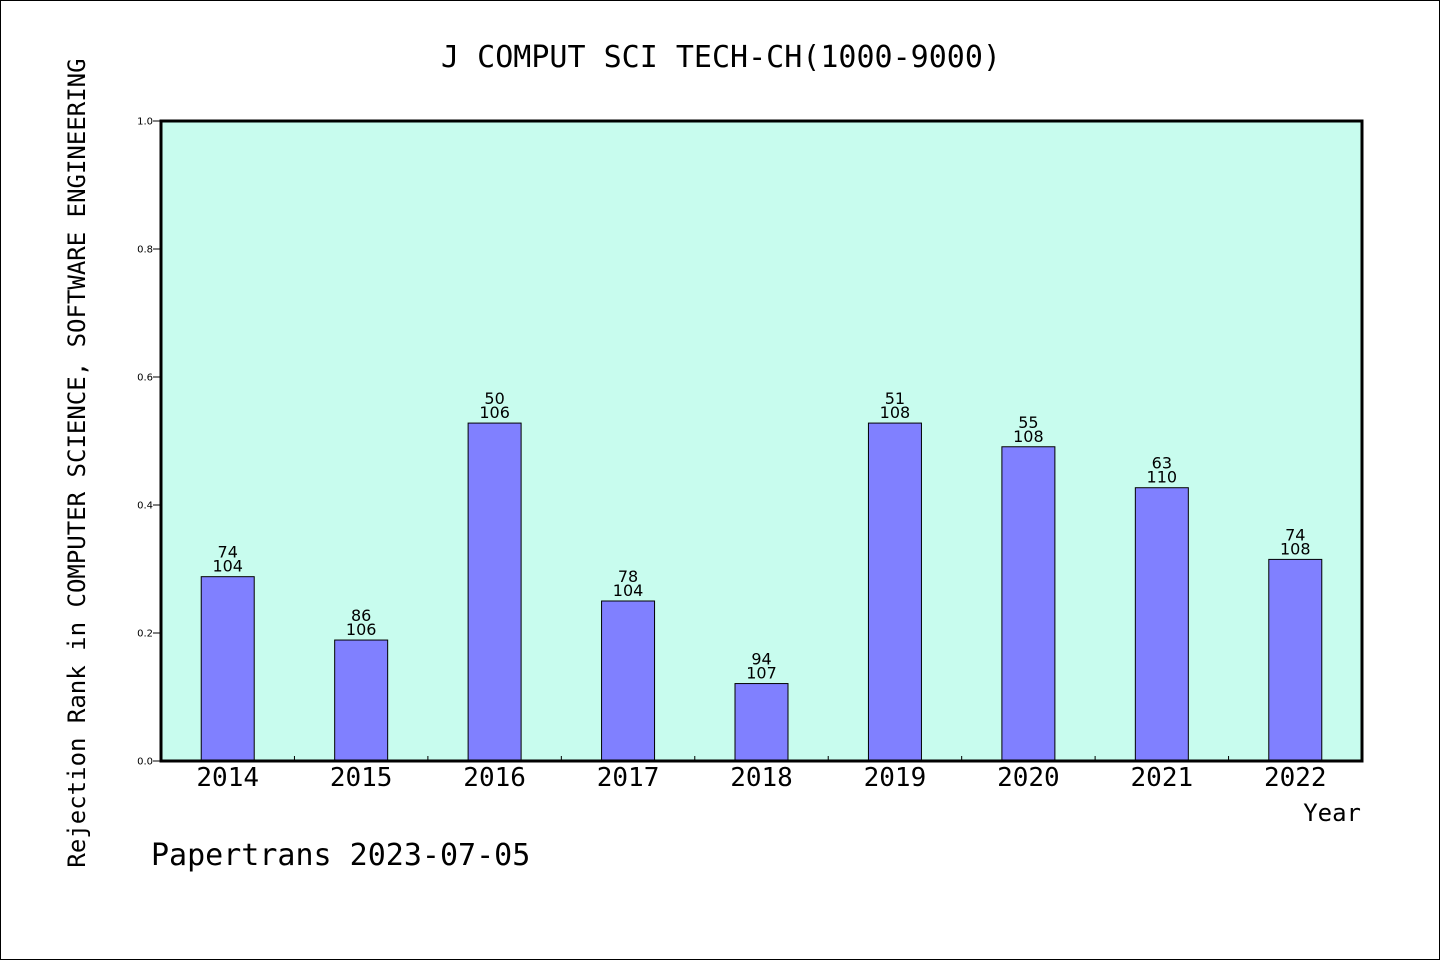  I want to click on x-tick-label: 2015, so click(361, 778).